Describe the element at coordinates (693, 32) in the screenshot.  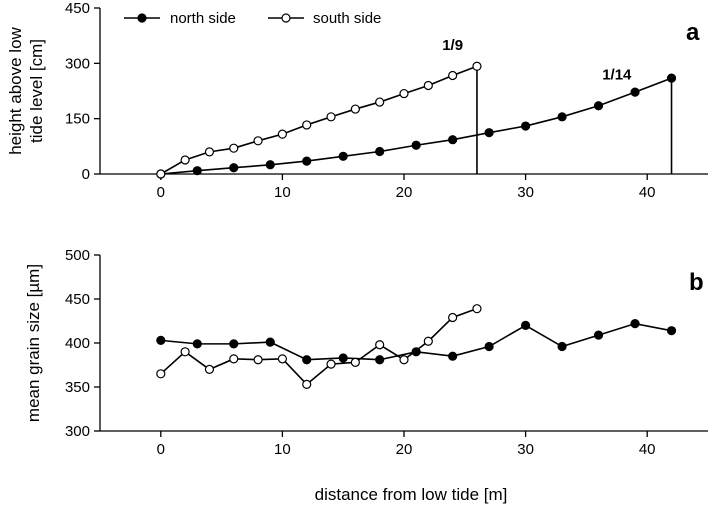
I see `panel-a-letter: a` at that location.